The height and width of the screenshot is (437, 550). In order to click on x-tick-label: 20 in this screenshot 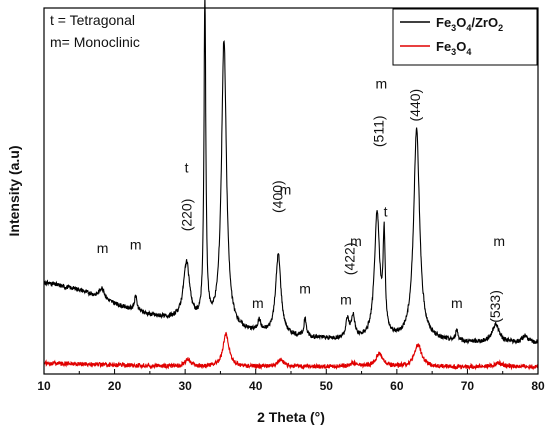, I will do `click(115, 386)`.